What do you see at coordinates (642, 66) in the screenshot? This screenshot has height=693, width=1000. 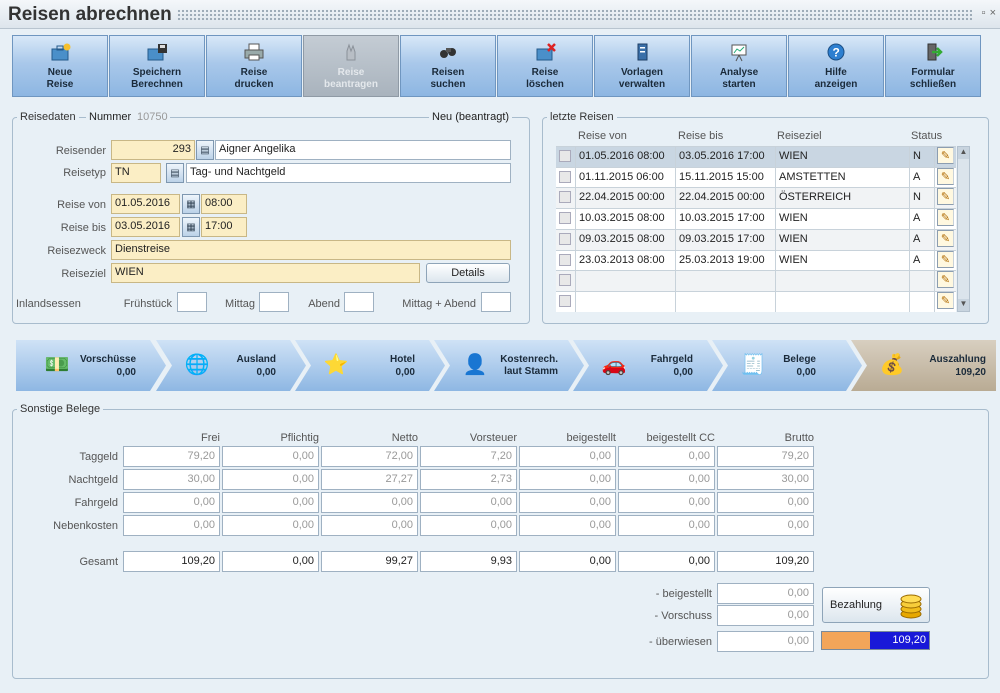 I see `manage-templates-button: Vorlagen verwalten` at bounding box center [642, 66].